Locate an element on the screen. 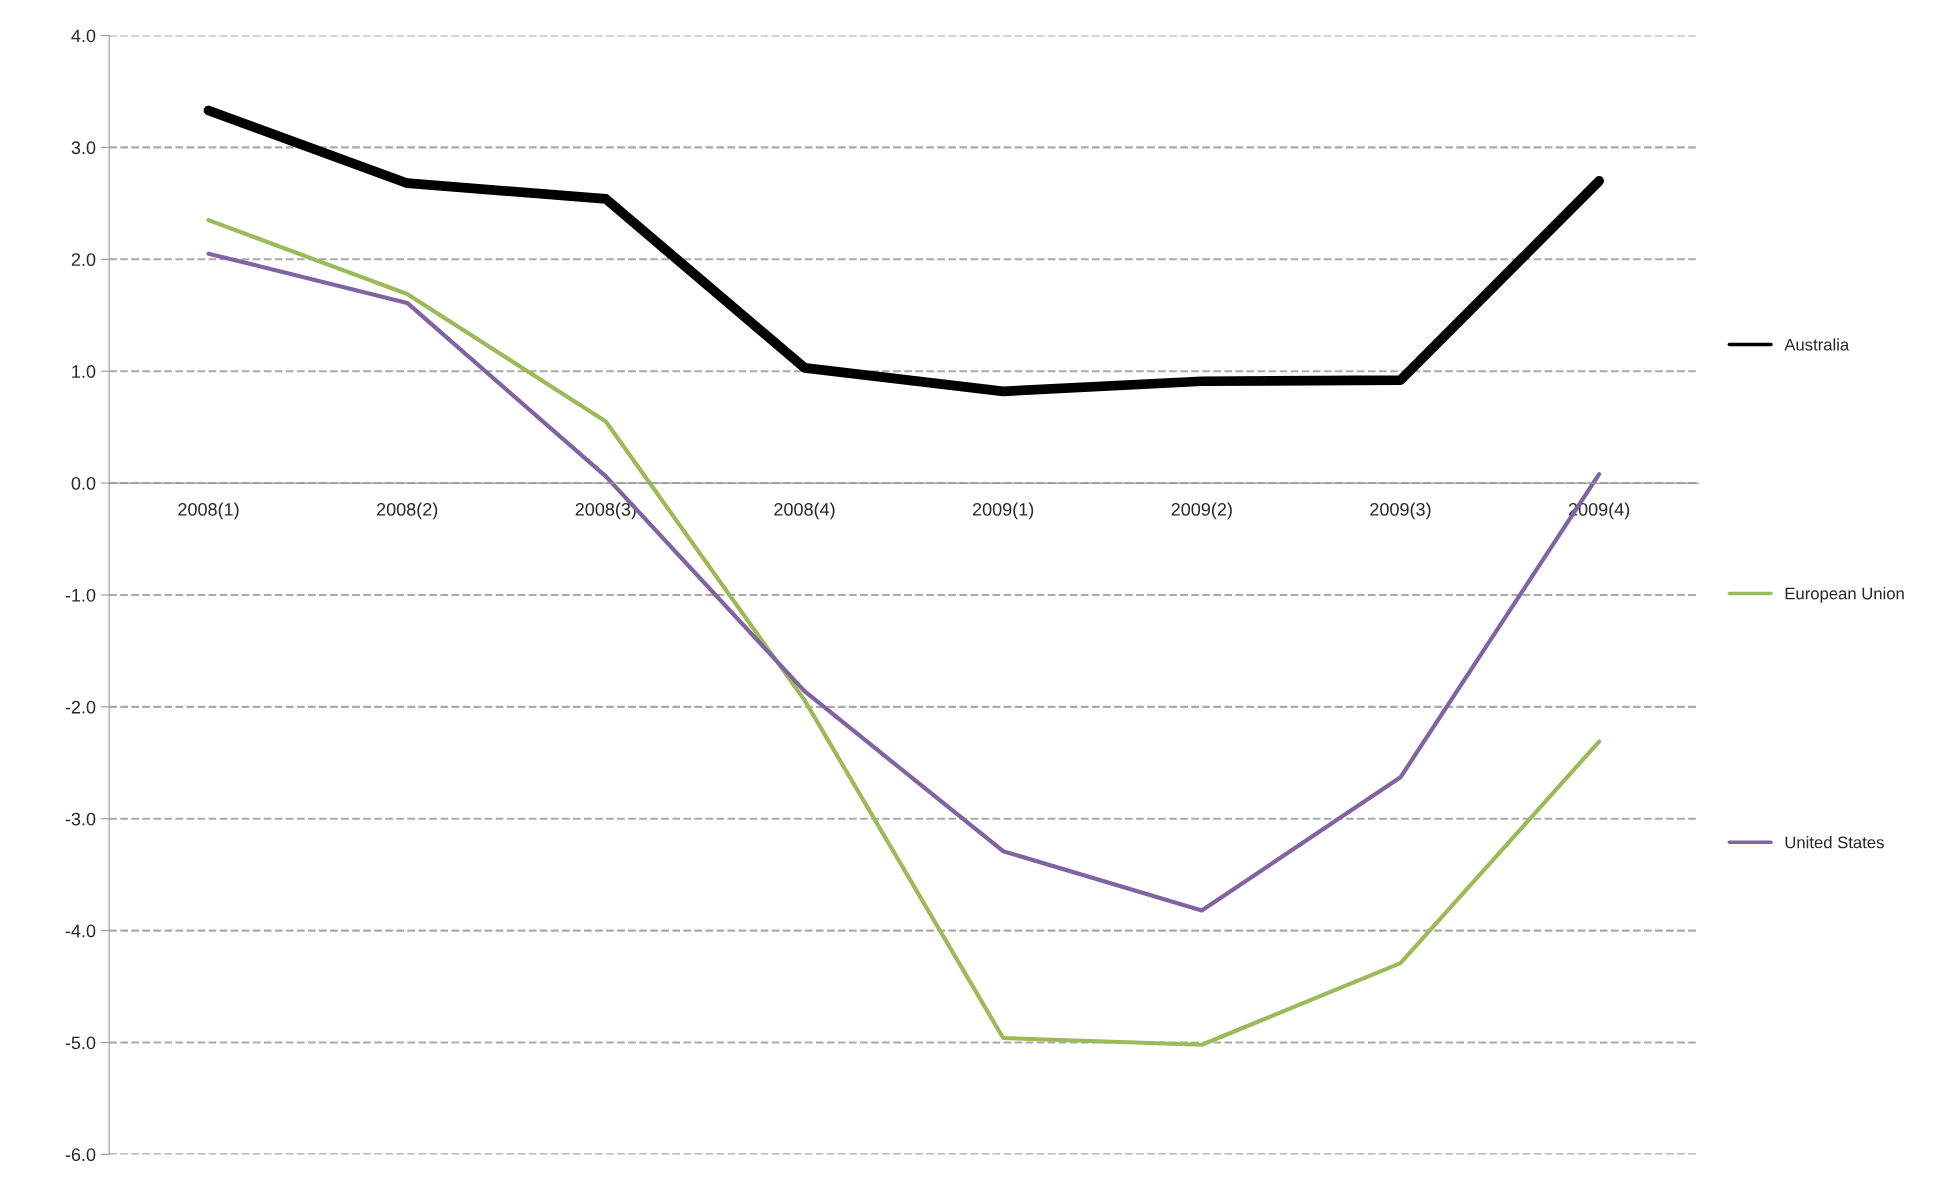 The image size is (1950, 1184). y-tick-label: -1.0 is located at coordinates (80, 595).